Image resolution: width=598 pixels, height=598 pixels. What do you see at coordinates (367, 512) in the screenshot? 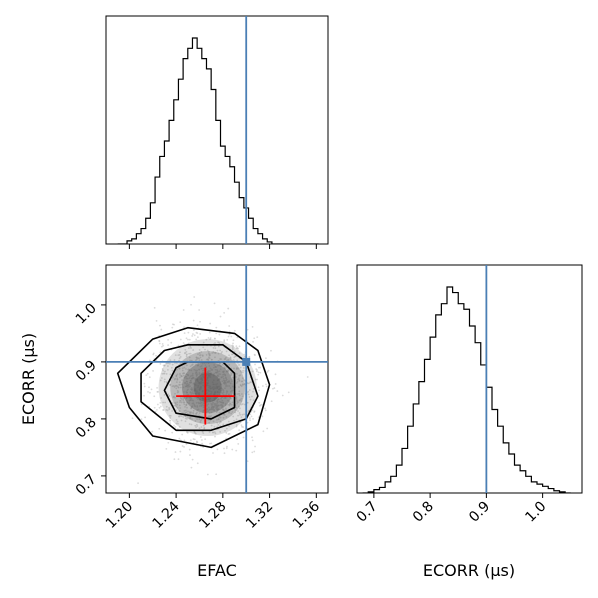
I see `ecorr-x-tick-label: 0.7` at bounding box center [367, 512].